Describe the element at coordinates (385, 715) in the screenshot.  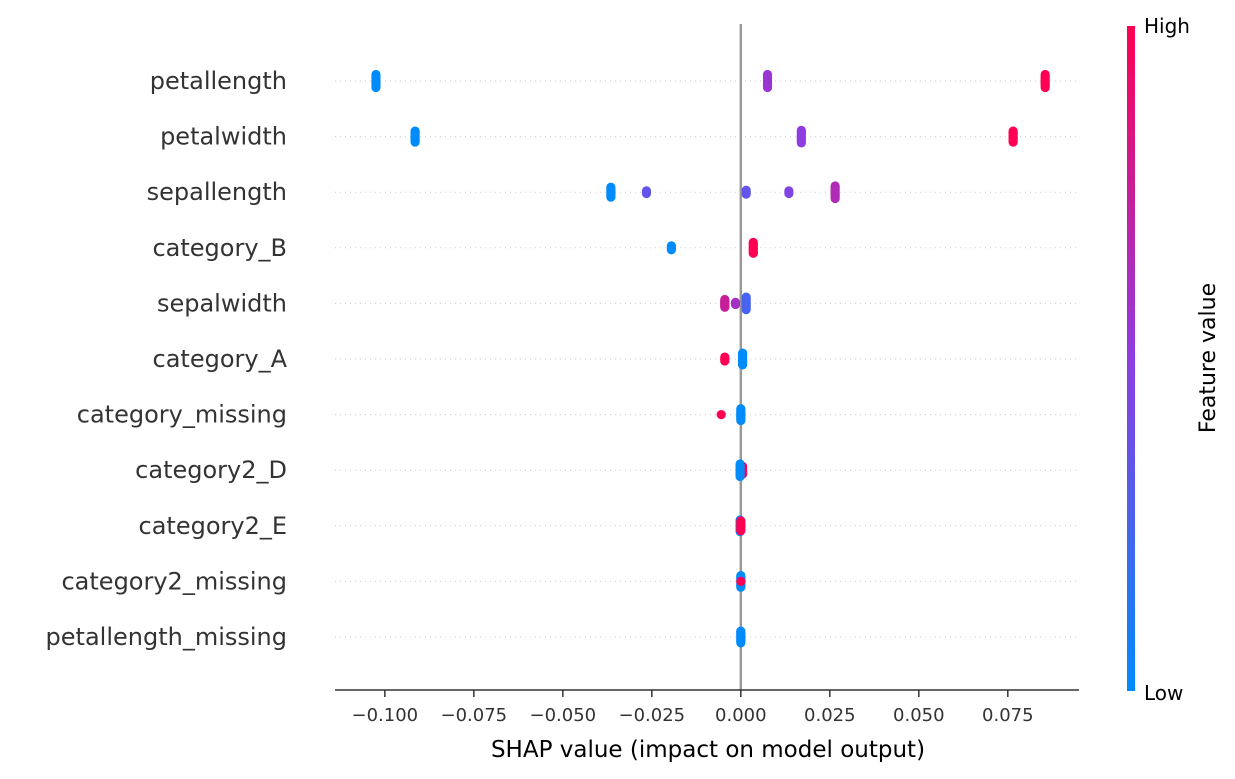
I see `x-tick-label: −0.100` at that location.